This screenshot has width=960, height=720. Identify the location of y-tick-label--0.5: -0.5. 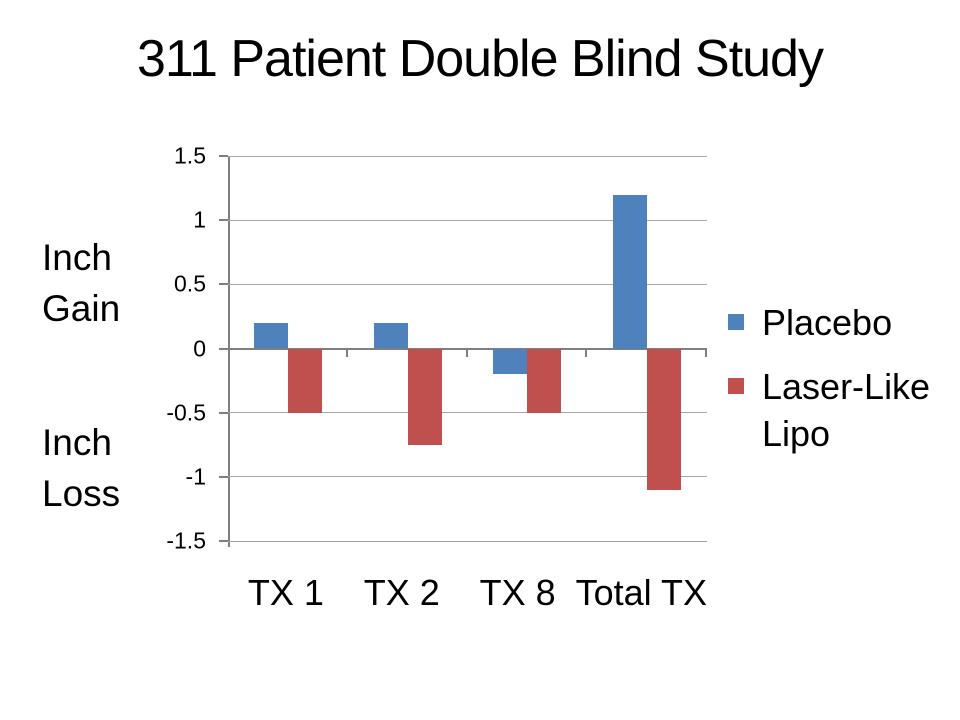
(186, 412).